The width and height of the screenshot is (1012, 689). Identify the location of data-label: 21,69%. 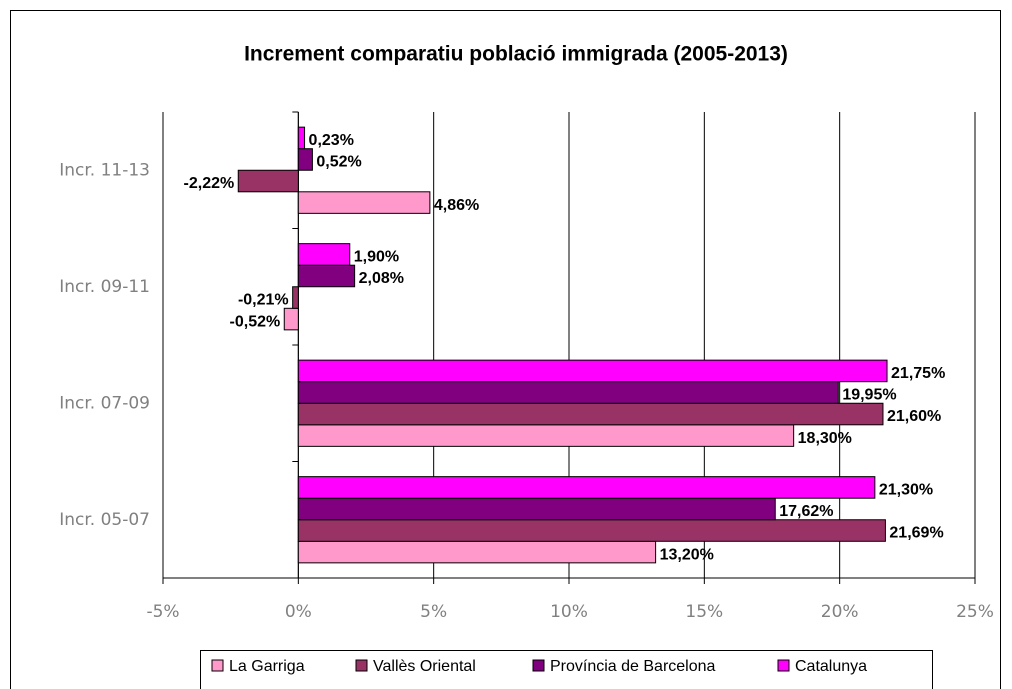
(916, 533).